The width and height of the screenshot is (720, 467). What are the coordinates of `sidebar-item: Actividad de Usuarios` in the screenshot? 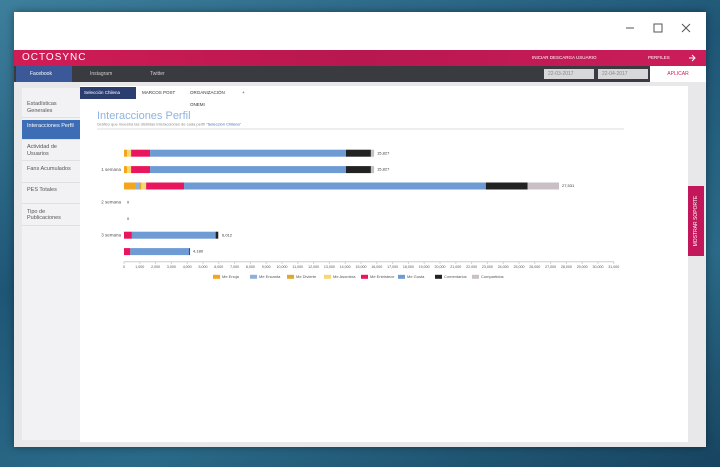 It's located at (51, 151).